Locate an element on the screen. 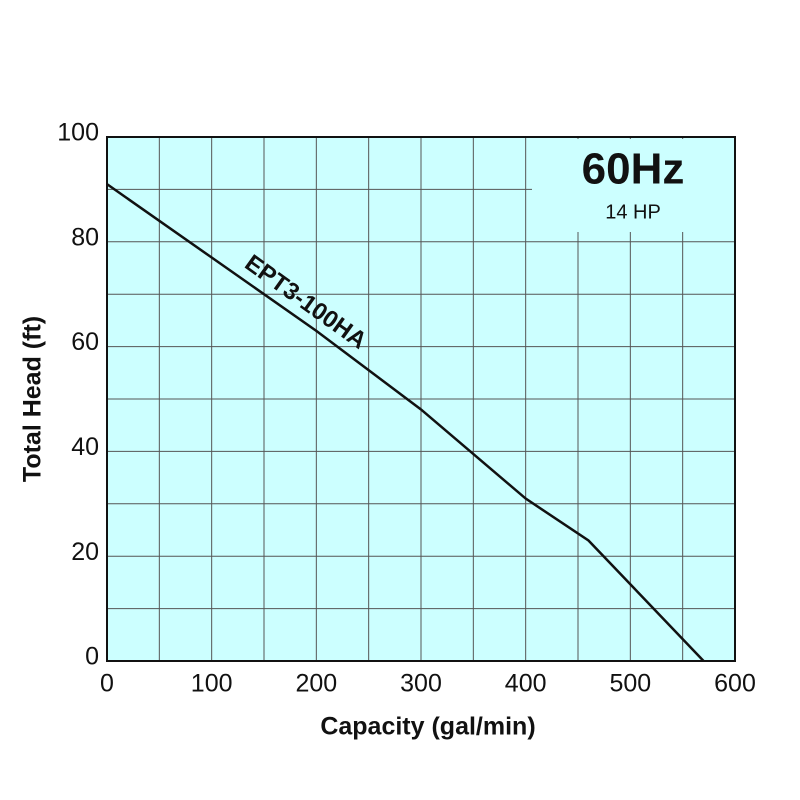 This screenshot has width=800, height=800. x-tick-label: 500 is located at coordinates (630, 684).